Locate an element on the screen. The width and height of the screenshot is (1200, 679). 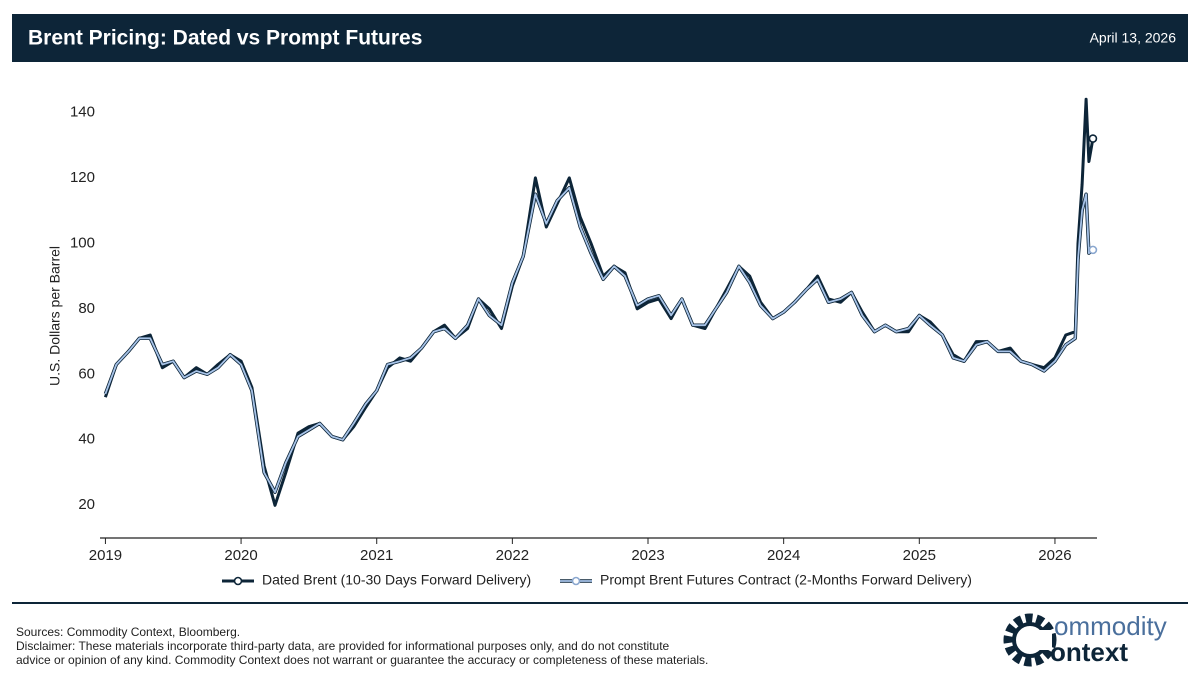
header-bar is located at coordinates (600, 38).